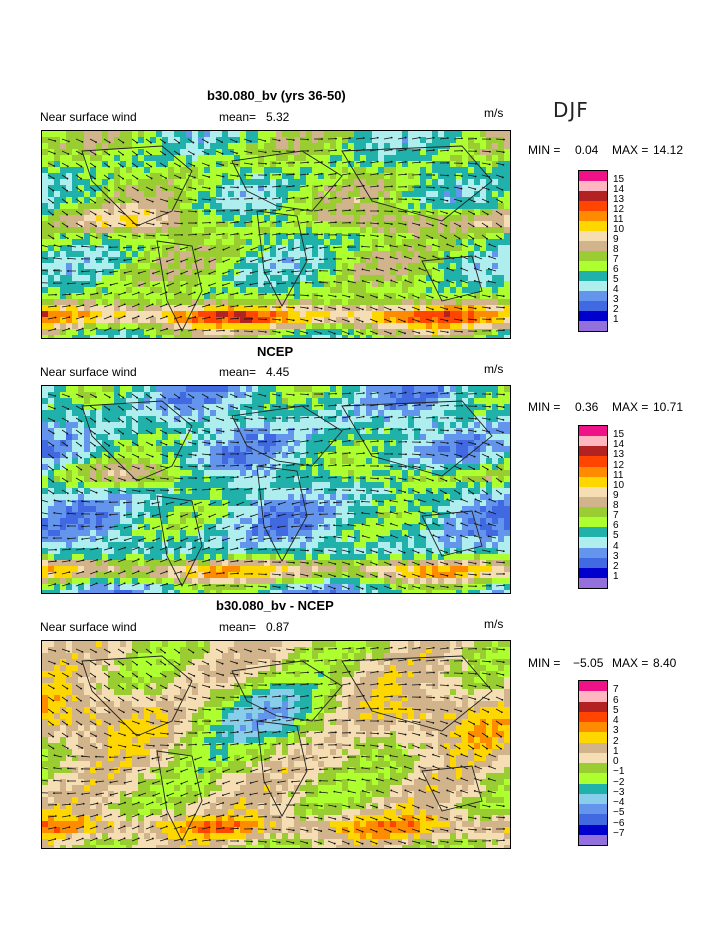  What do you see at coordinates (275, 605) in the screenshot?
I see `panel-3-title: b30.080_bv - NCEP` at bounding box center [275, 605].